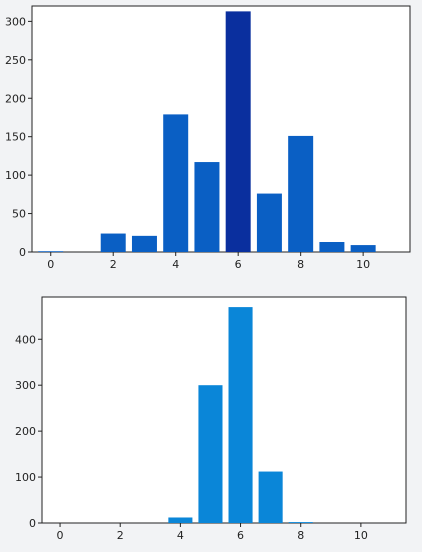  Describe the element at coordinates (25, 339) in the screenshot. I see `y-tick-label: 400` at that location.